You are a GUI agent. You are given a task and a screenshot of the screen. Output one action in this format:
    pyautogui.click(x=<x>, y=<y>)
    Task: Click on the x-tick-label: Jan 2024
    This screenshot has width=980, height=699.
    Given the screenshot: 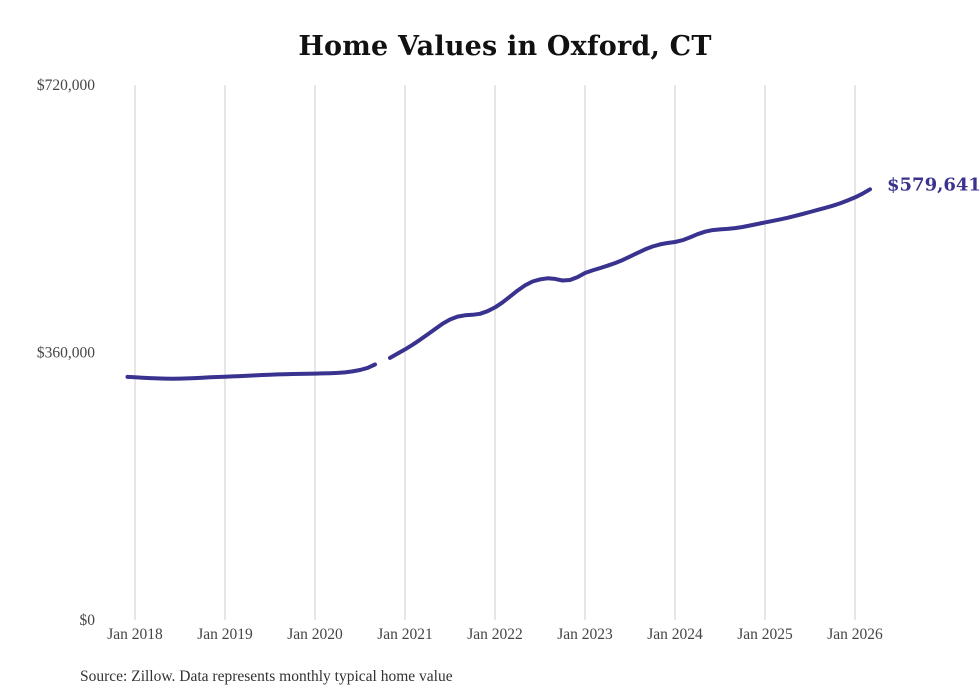 What is the action you would take?
    pyautogui.click(x=675, y=634)
    